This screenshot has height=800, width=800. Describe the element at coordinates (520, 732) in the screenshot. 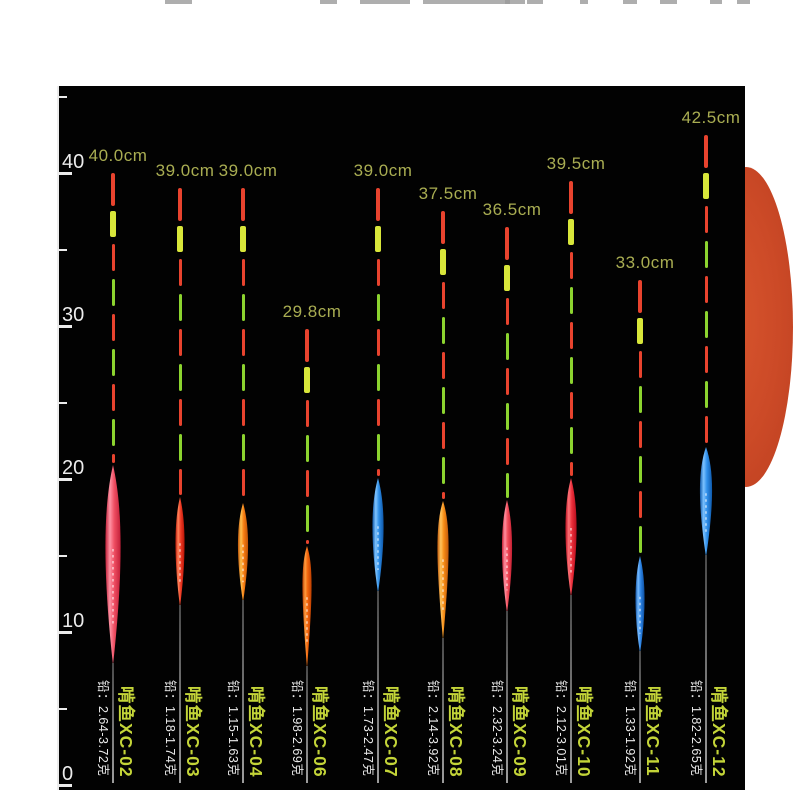

I see `model-label: 啃鱼XC-09` at that location.